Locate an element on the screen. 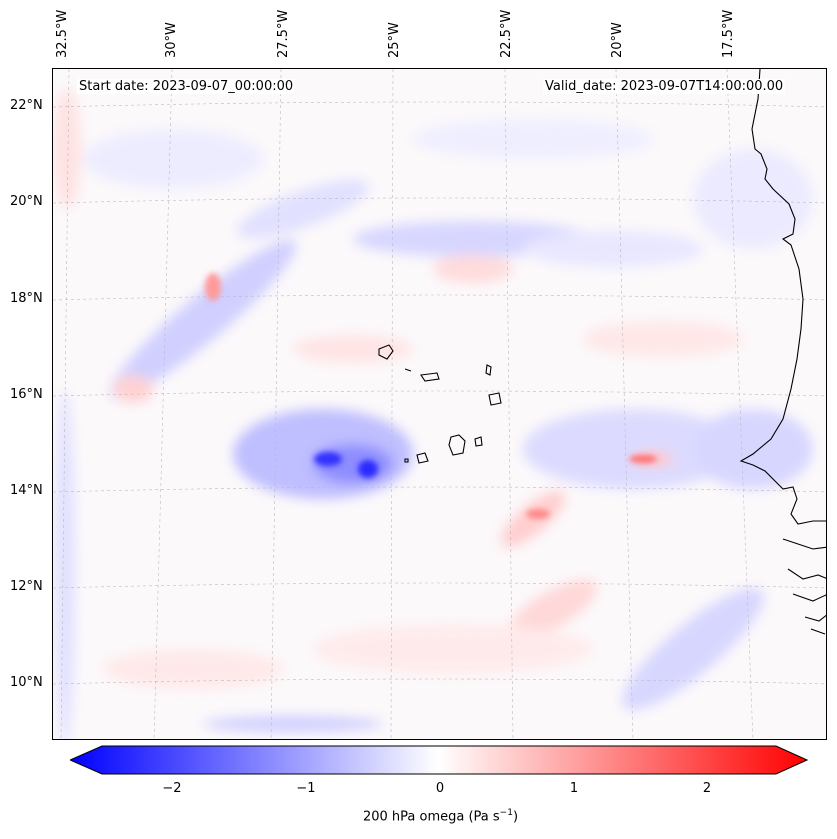  colorbar-body is located at coordinates (439, 760).